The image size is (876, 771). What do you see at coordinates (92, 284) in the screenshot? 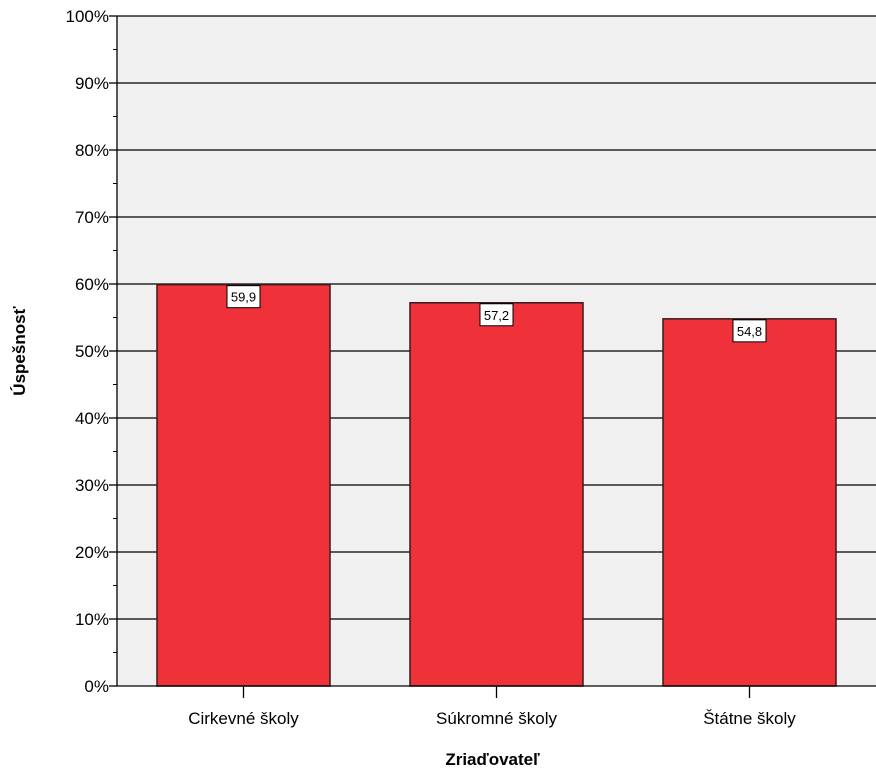
I see `y-tick-label: 60%` at bounding box center [92, 284].